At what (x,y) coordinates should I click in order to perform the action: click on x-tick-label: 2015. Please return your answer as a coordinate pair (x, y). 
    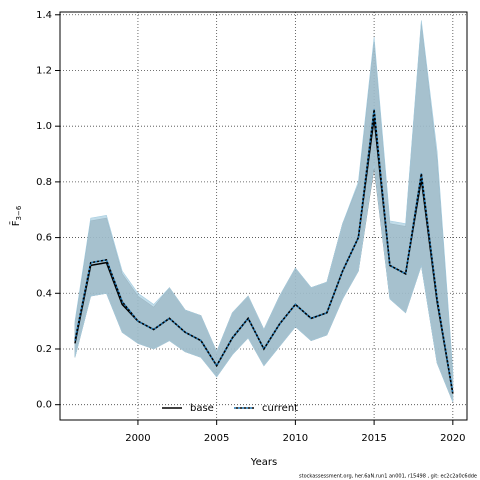
    Looking at the image, I should click on (373, 438).